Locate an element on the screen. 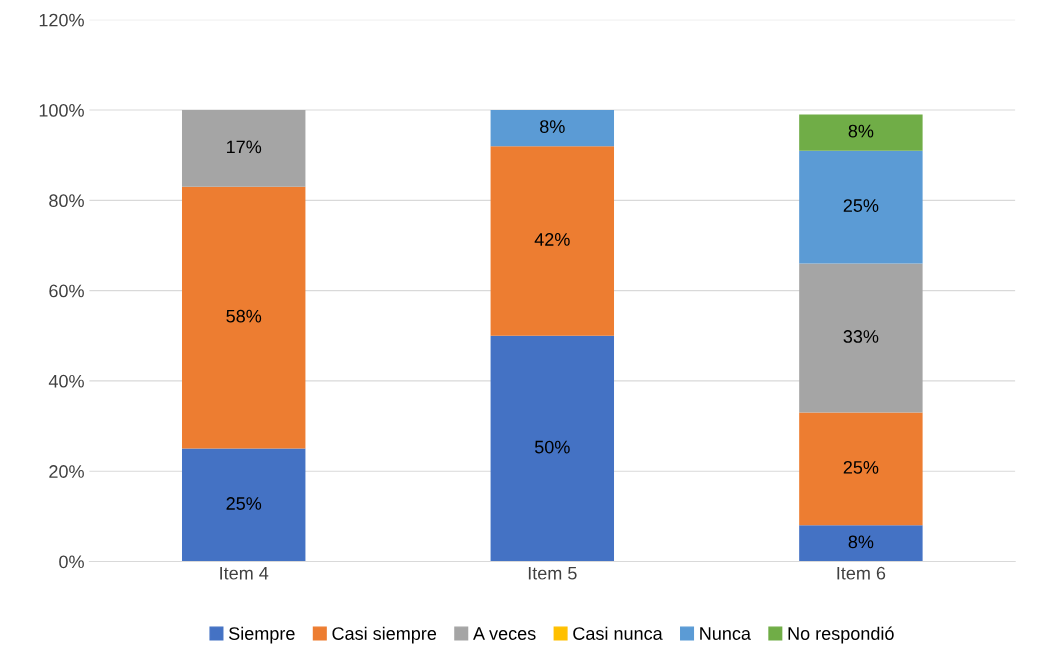  legend-label: Casi siempre is located at coordinates (384, 635).